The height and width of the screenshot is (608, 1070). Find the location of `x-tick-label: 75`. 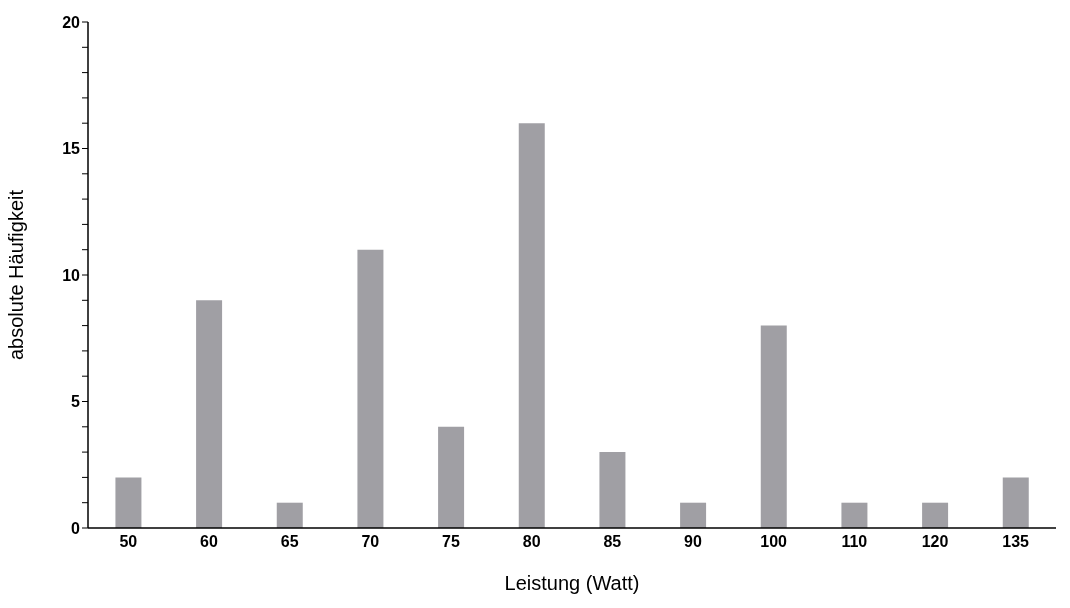

x-tick-label: 75 is located at coordinates (451, 542).